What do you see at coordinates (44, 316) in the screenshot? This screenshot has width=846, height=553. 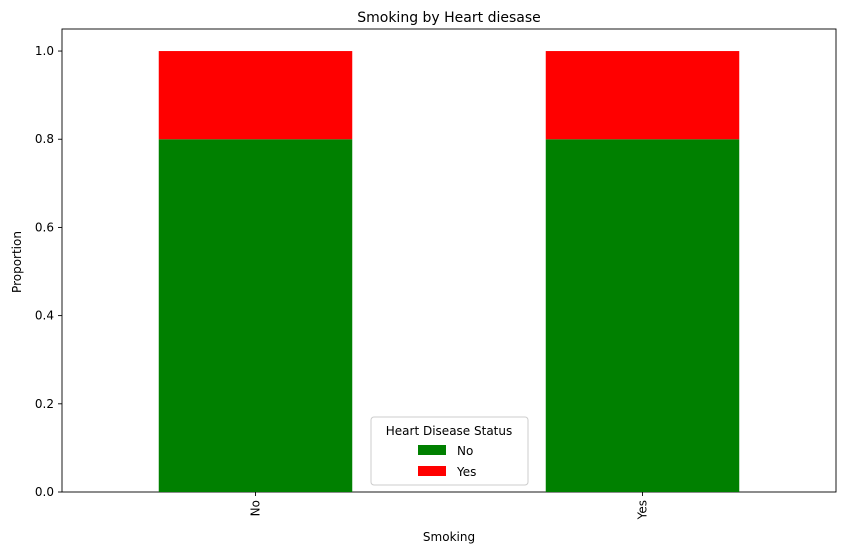 I see `y-tick-label: 0.4` at bounding box center [44, 316].